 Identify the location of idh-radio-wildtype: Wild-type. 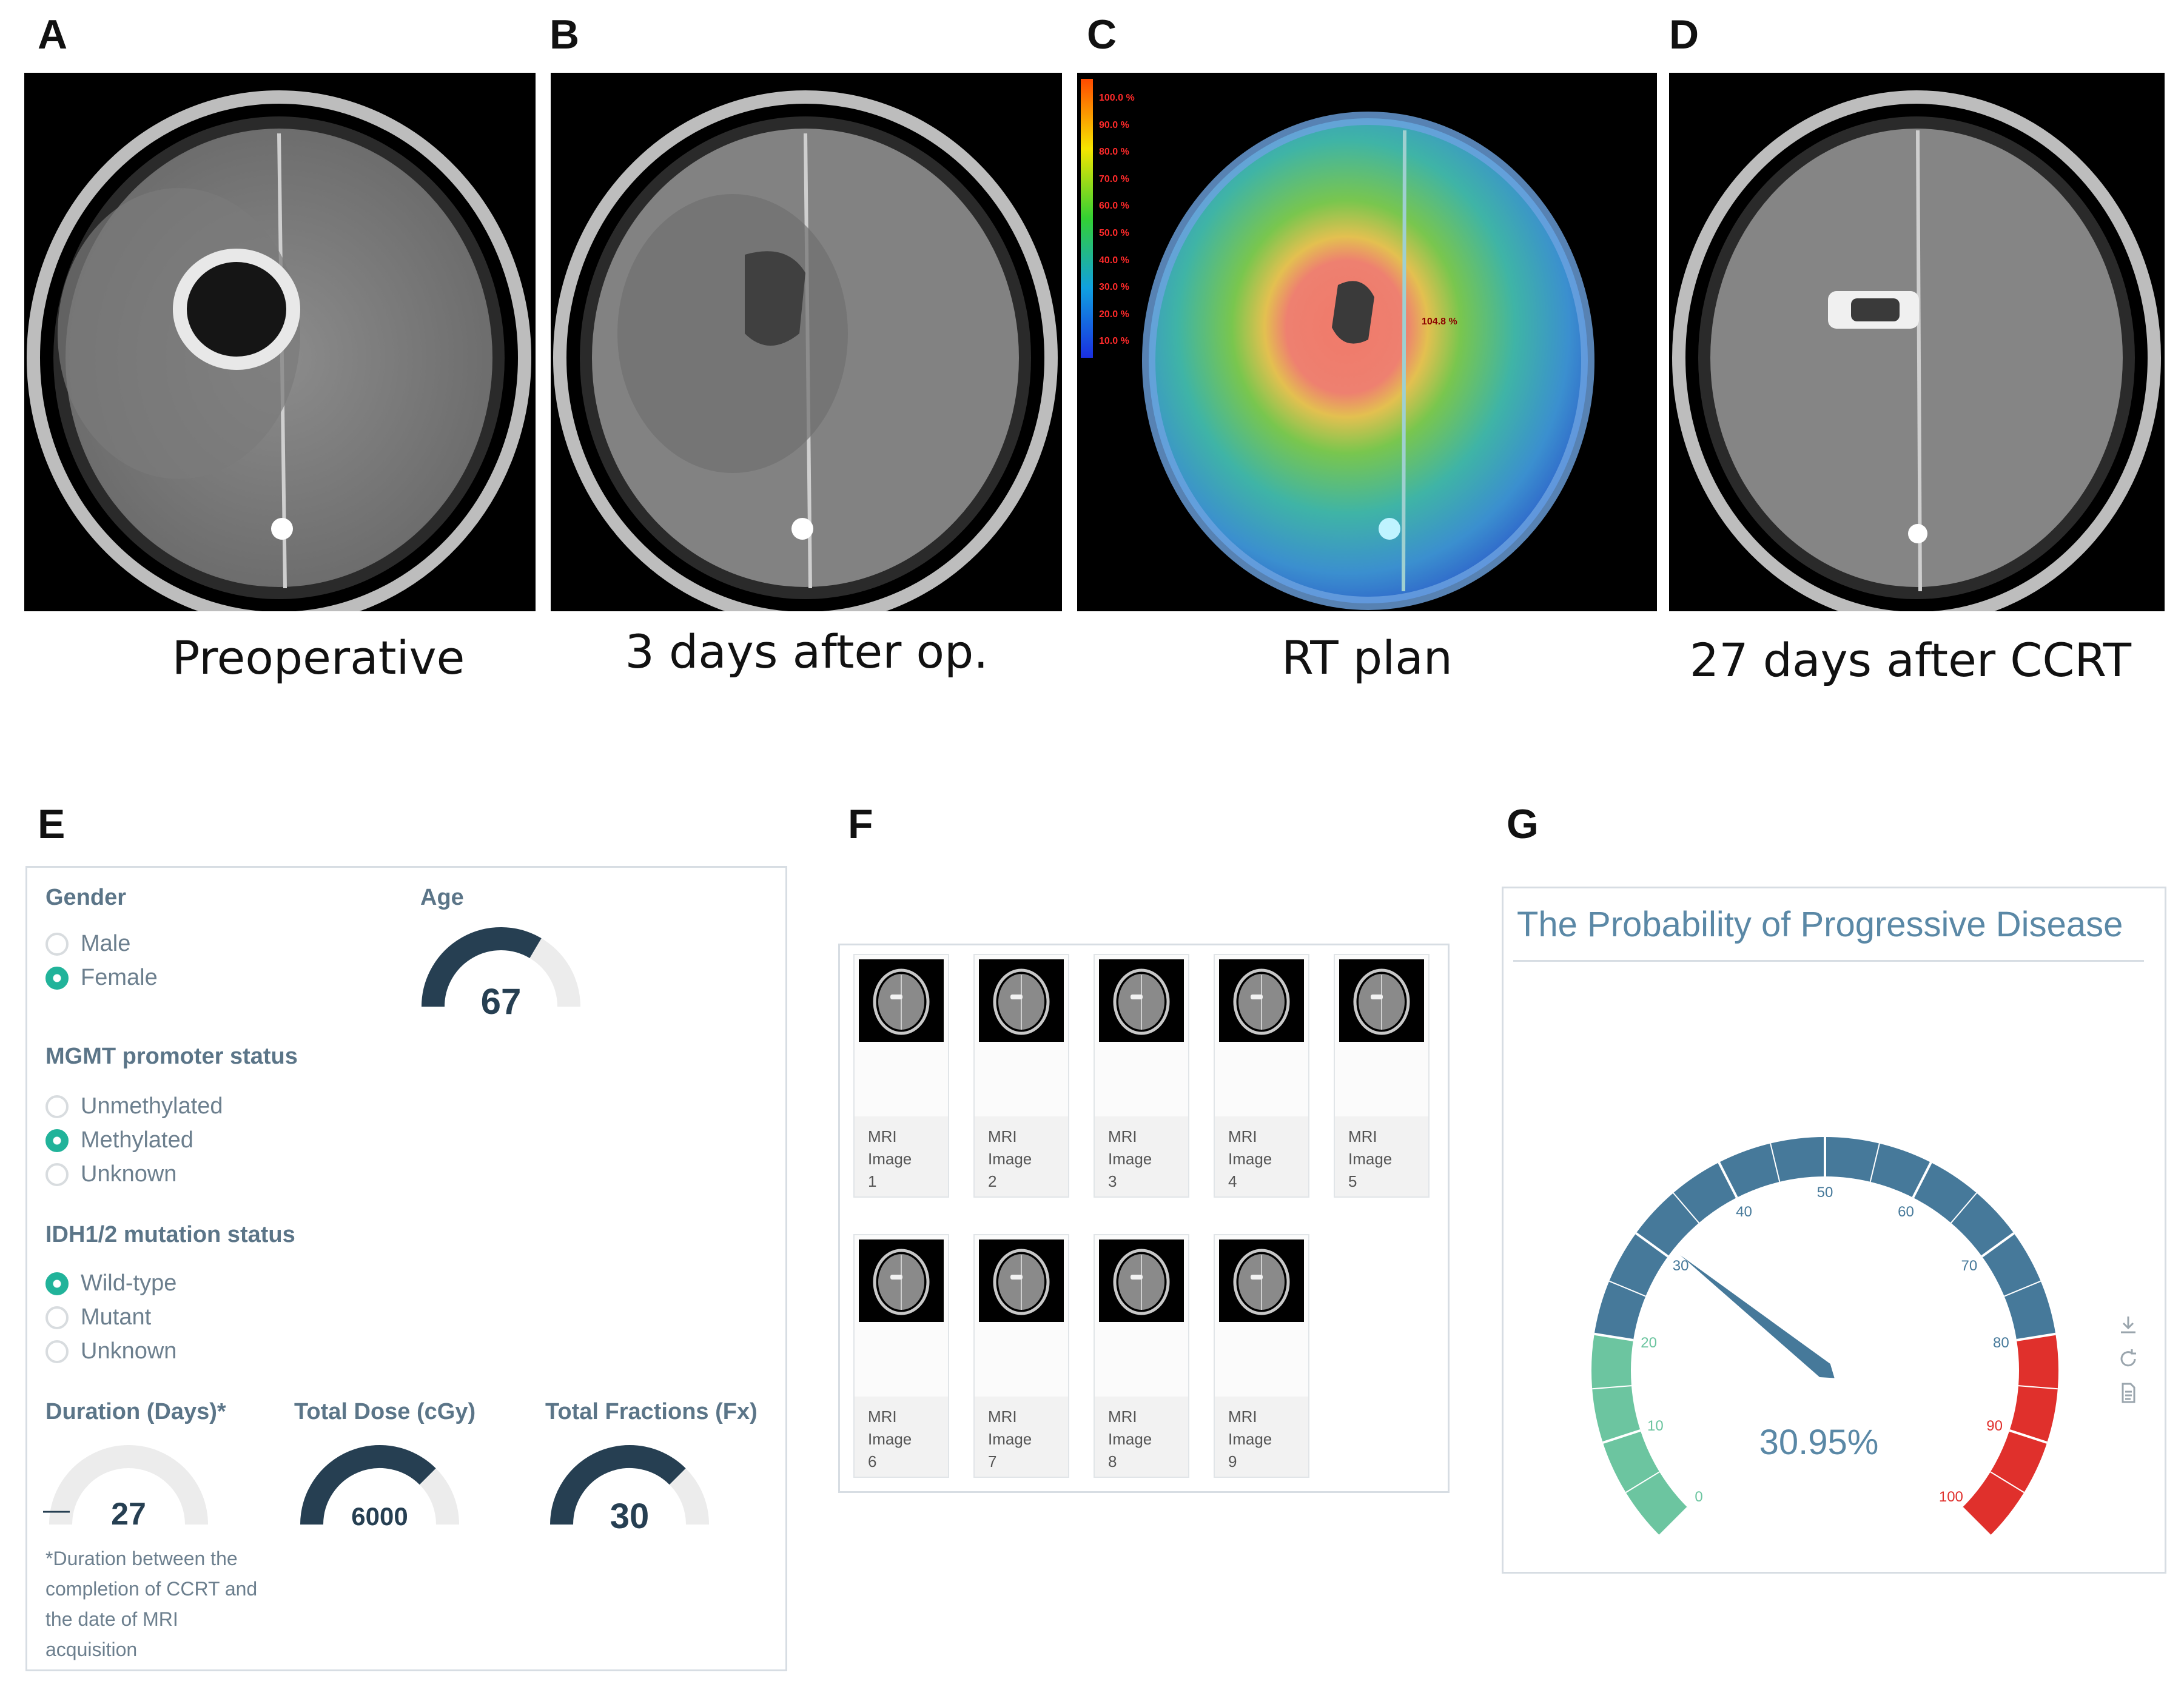
(110, 1283).